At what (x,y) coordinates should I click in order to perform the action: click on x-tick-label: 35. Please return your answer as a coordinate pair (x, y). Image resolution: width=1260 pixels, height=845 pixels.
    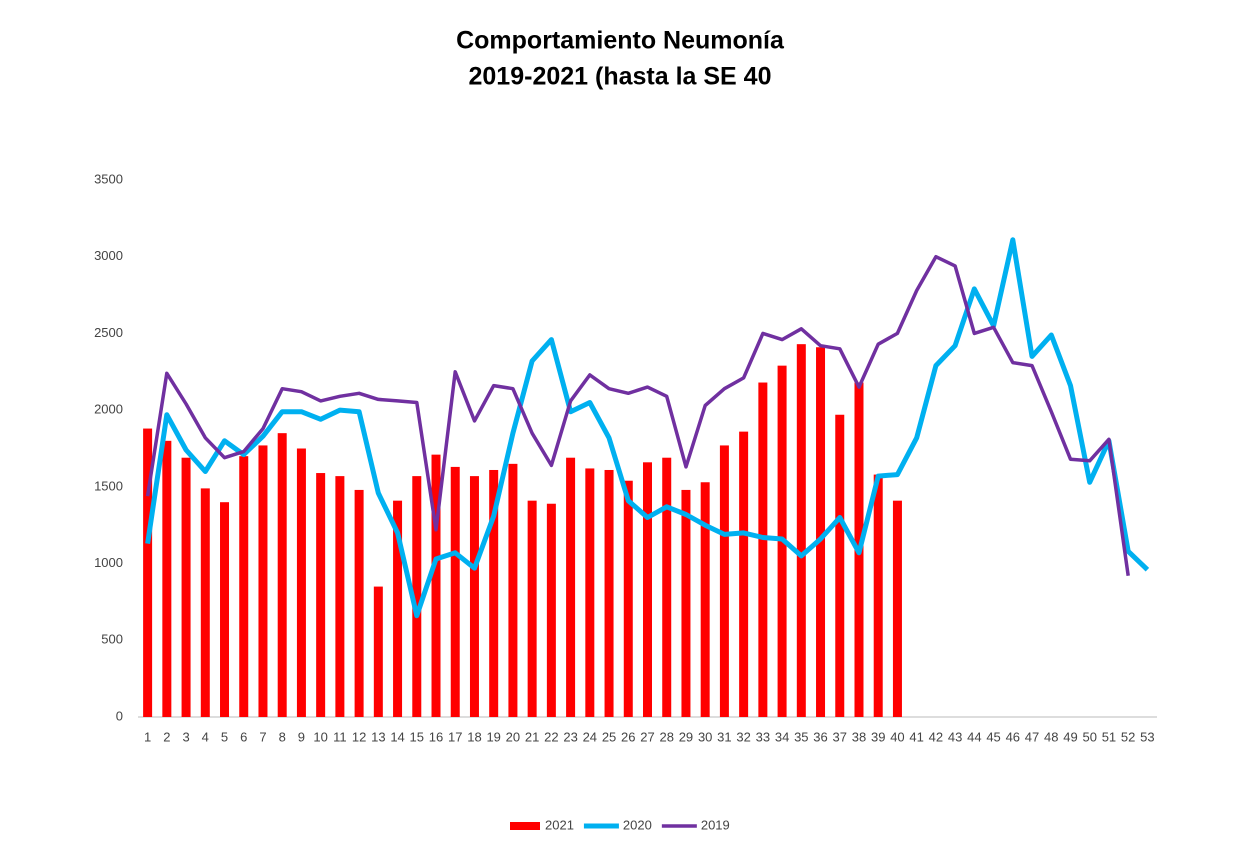
    Looking at the image, I should click on (801, 736).